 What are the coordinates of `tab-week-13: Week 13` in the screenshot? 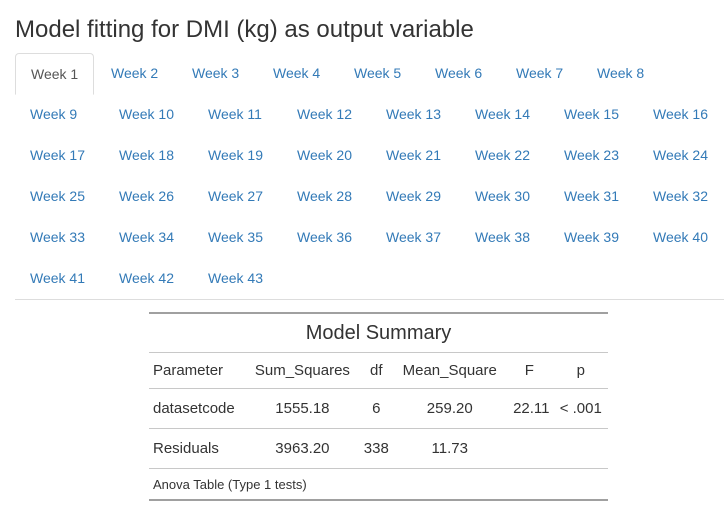 It's located at (413, 114).